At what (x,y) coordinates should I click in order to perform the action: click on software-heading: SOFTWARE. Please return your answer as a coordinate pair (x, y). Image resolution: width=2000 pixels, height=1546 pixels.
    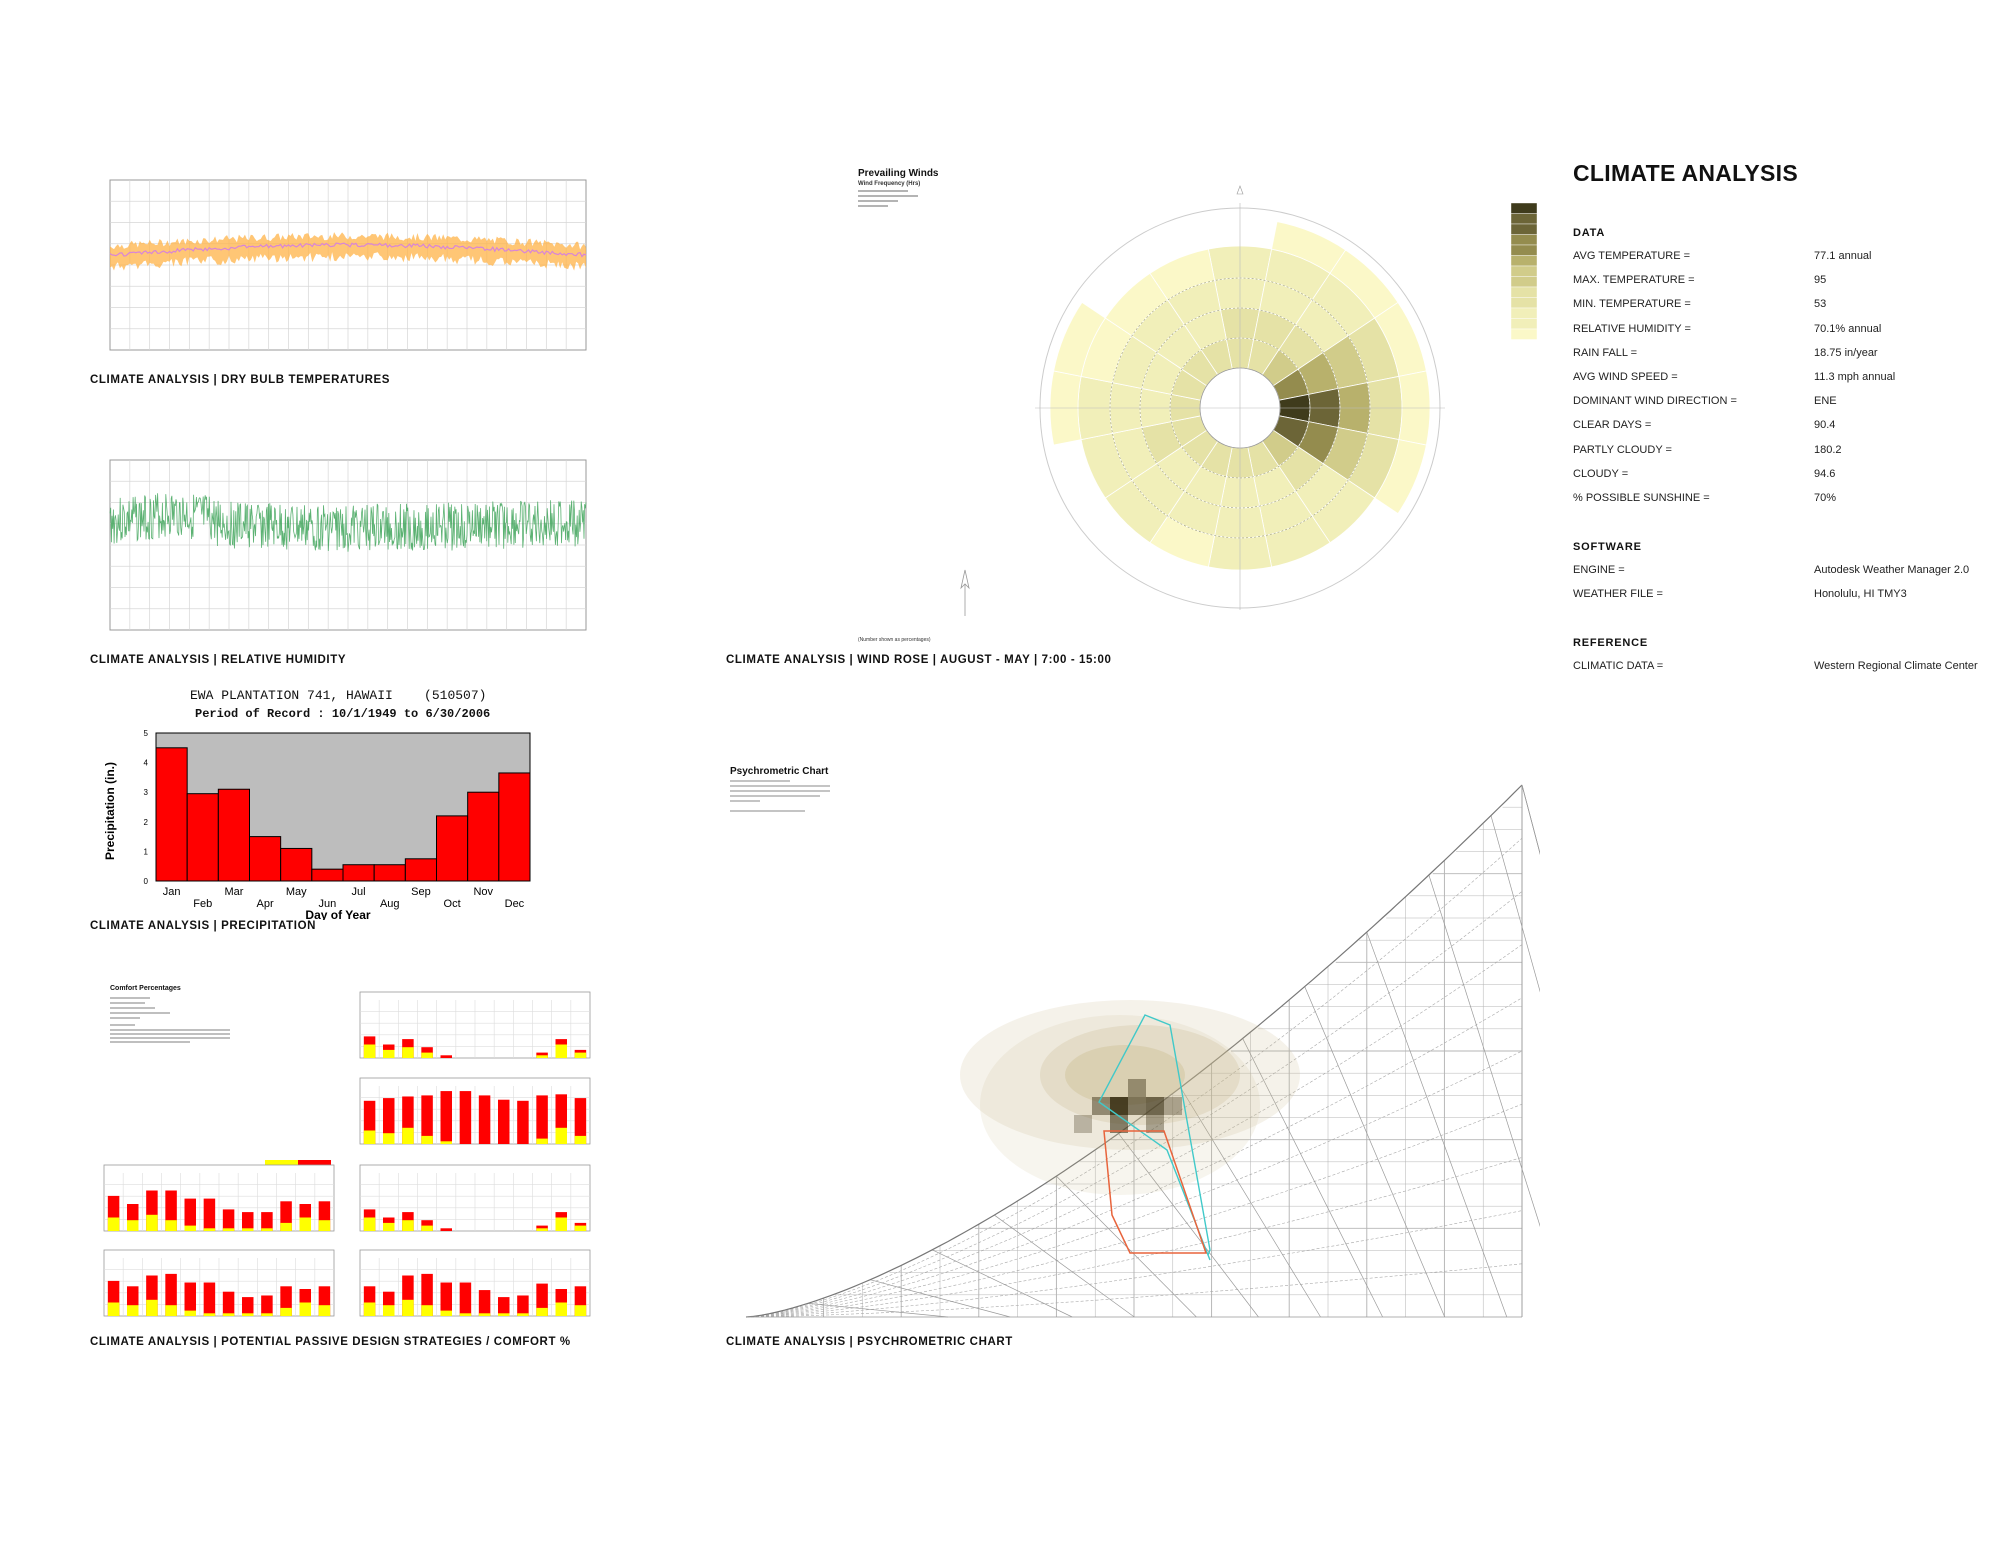
    Looking at the image, I should click on (1607, 547).